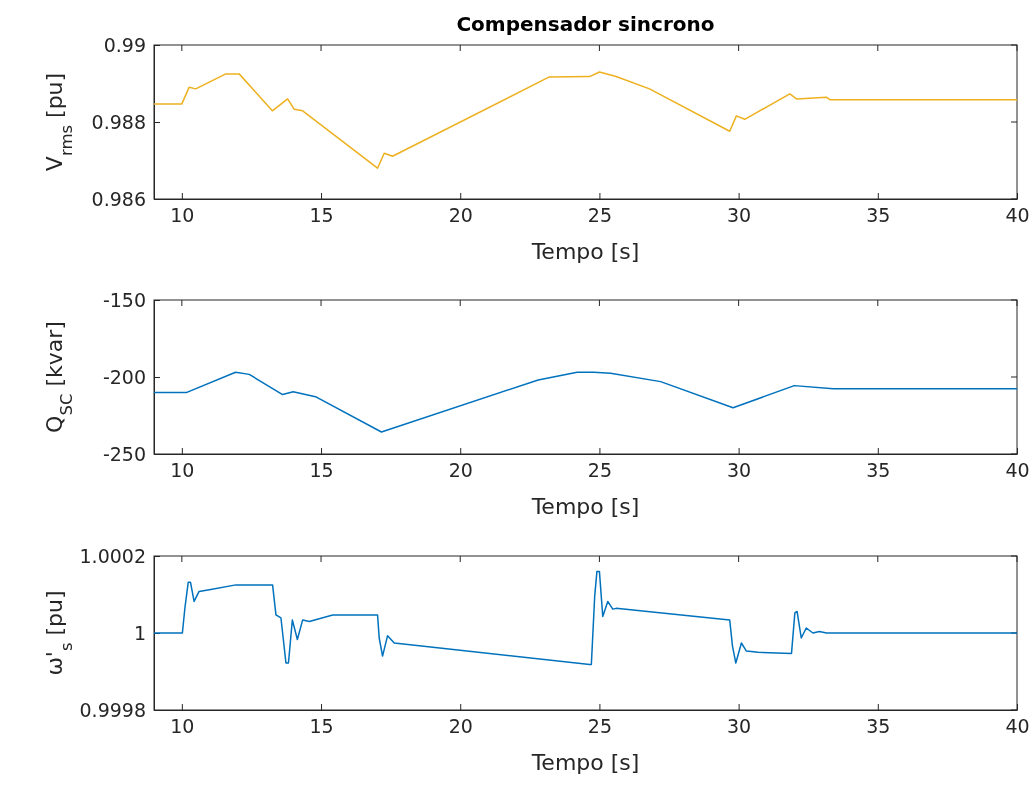 This screenshot has height=791, width=1034. I want to click on y-tick-label: -200, so click(124, 376).